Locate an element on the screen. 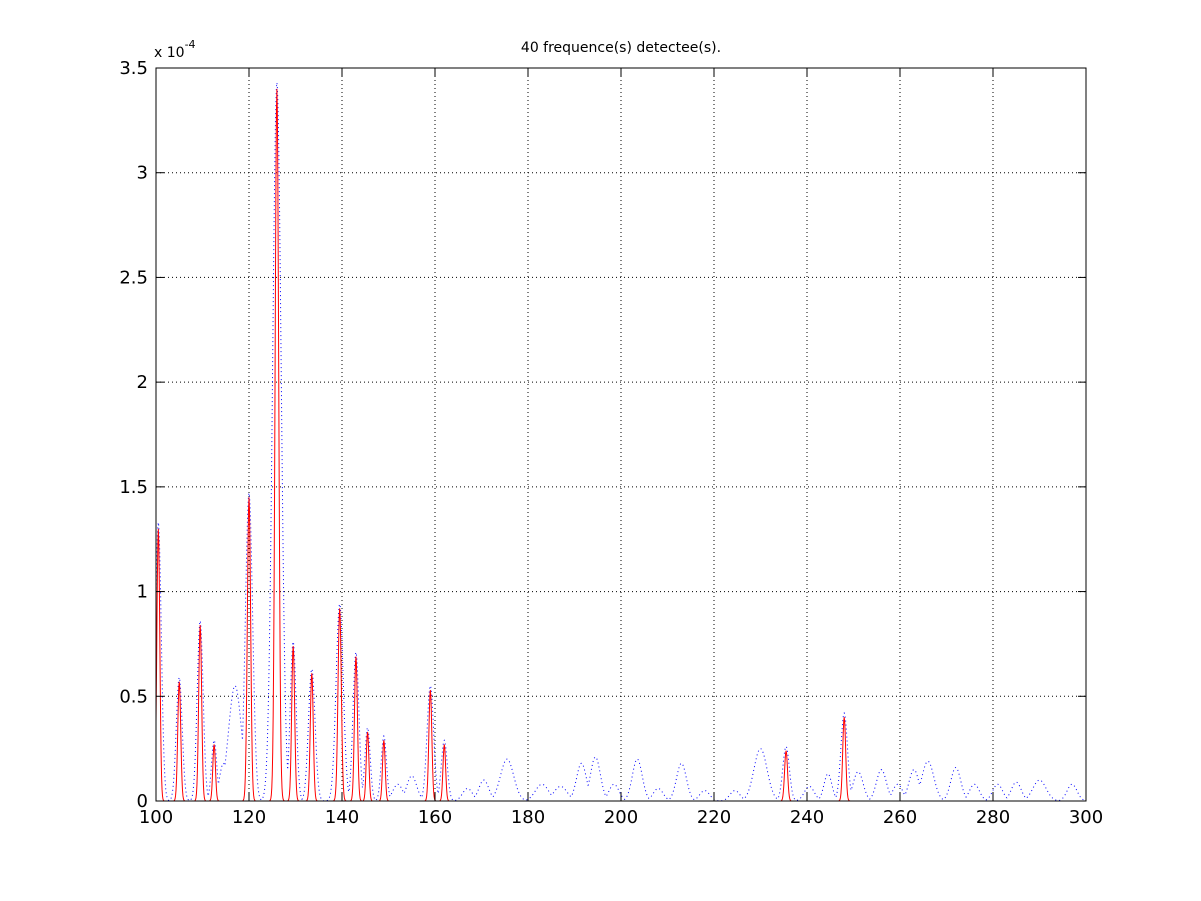 The height and width of the screenshot is (901, 1201). axis-exponent: x 10-4 is located at coordinates (175, 49).